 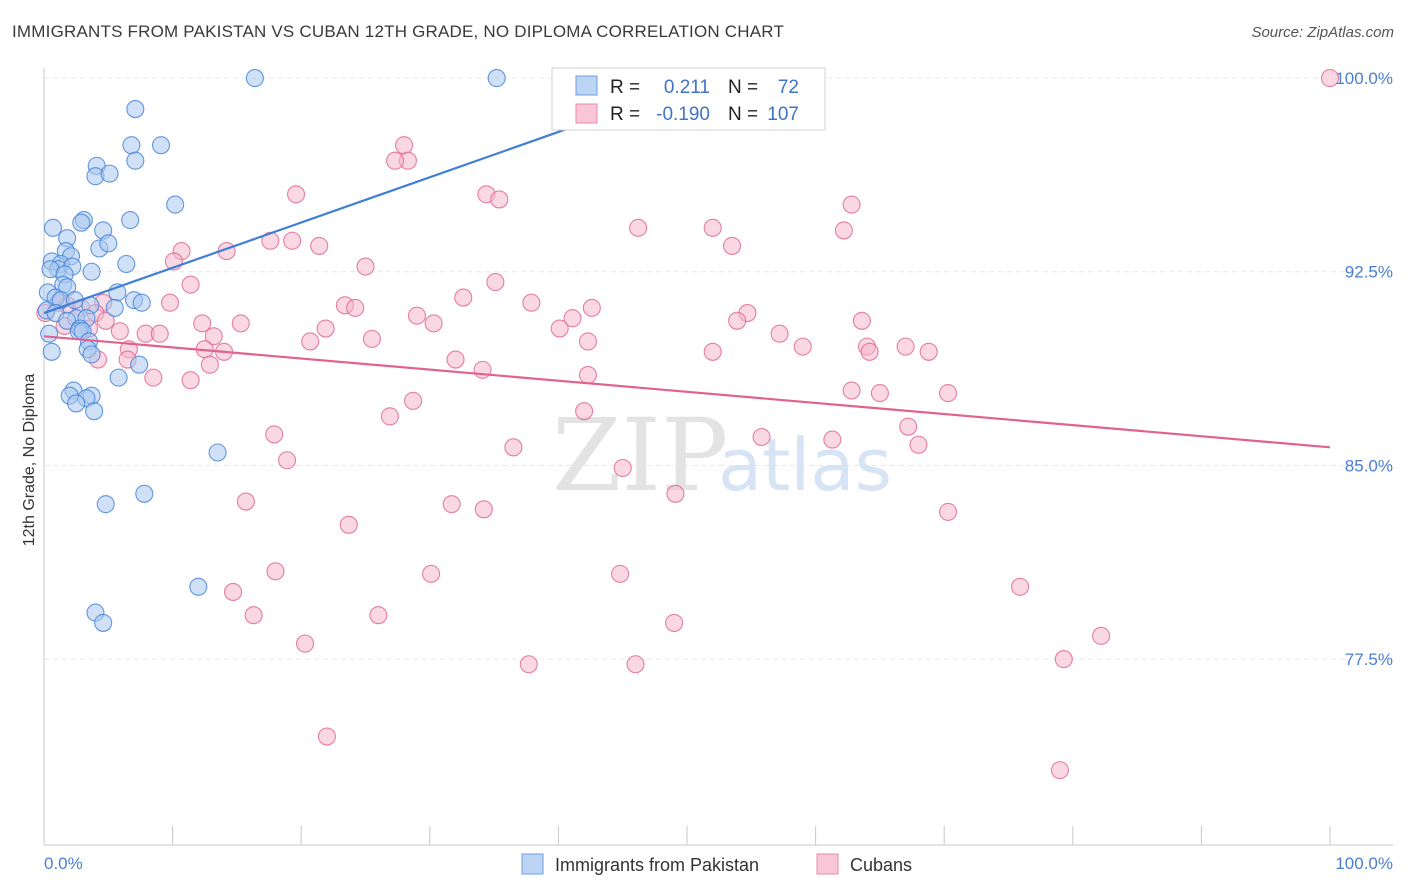 I want to click on pakistan-trend-line, so click(x=304, y=221).